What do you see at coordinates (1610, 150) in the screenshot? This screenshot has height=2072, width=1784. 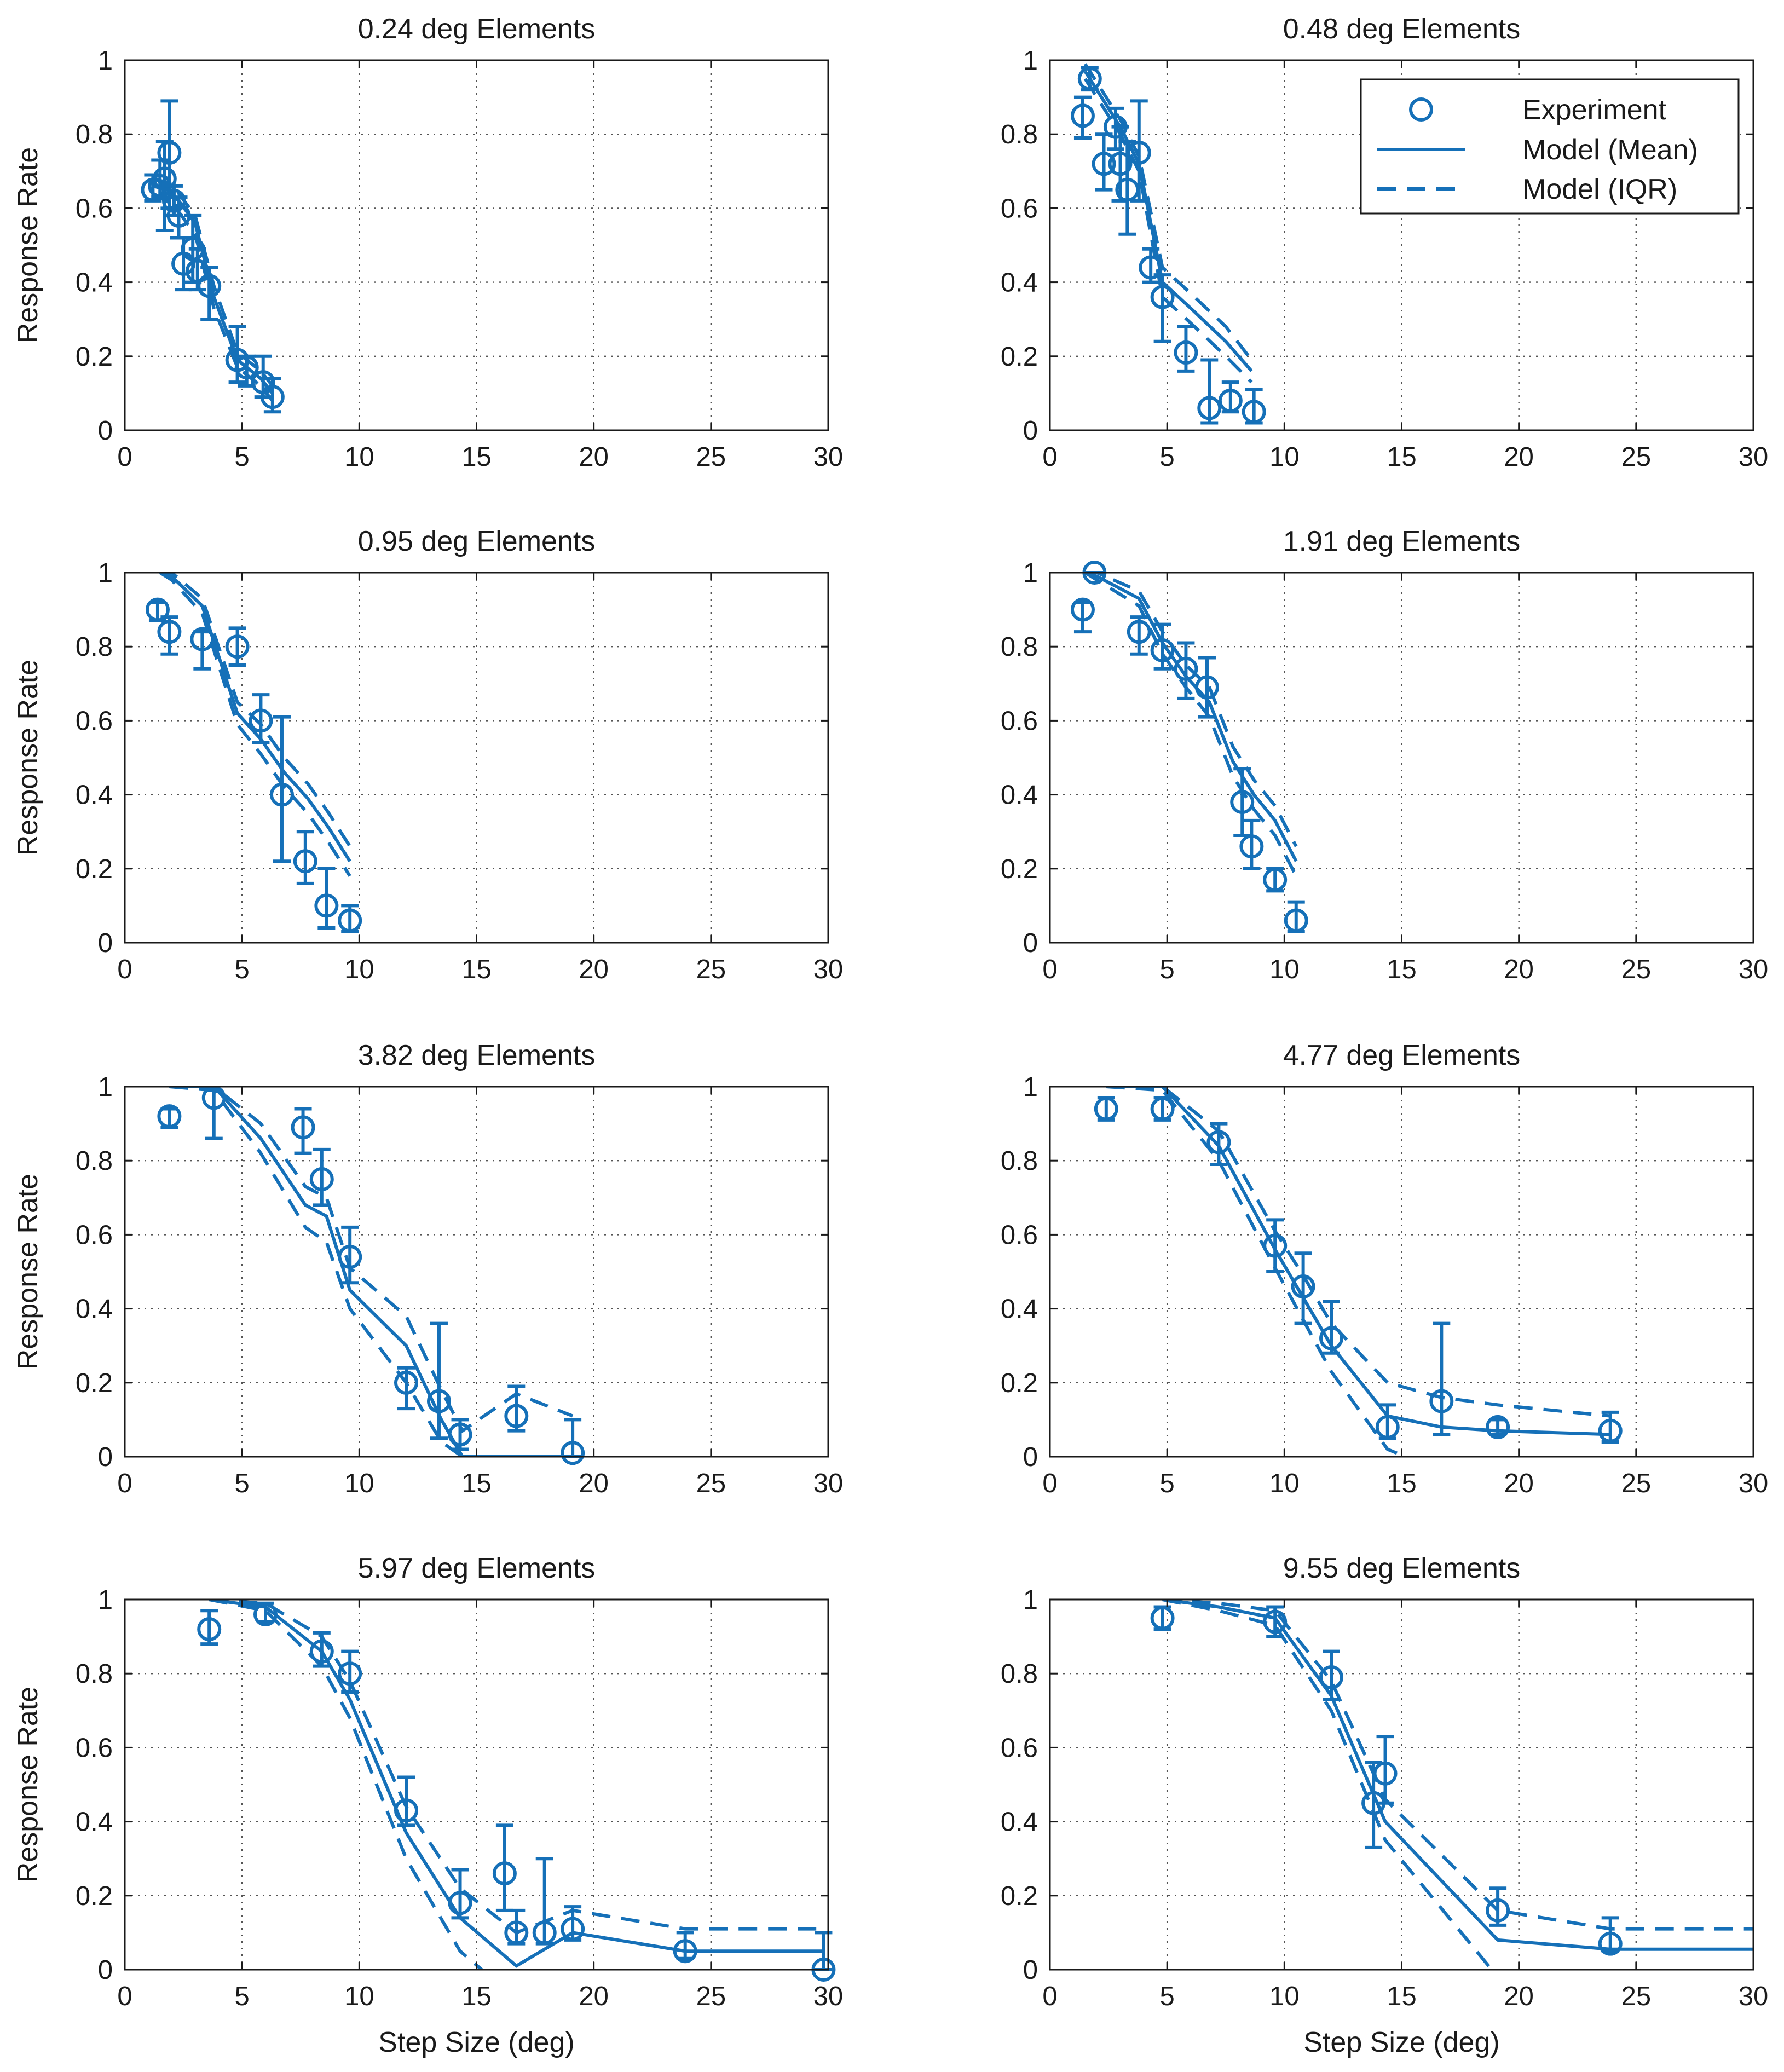 I see `legend-label: Model (Mean)` at bounding box center [1610, 150].